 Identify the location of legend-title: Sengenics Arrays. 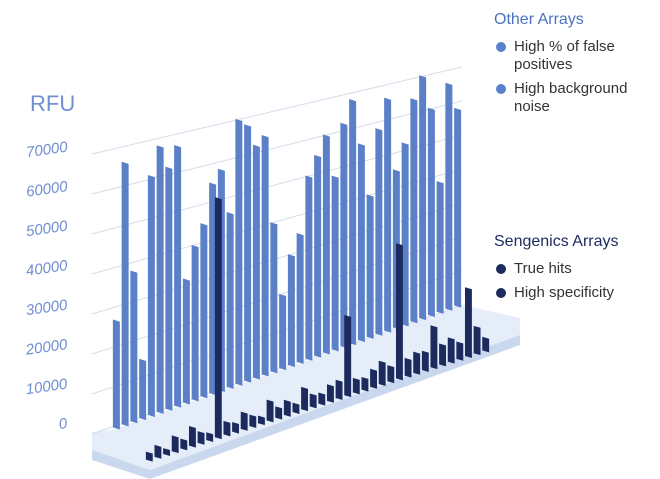
(556, 241).